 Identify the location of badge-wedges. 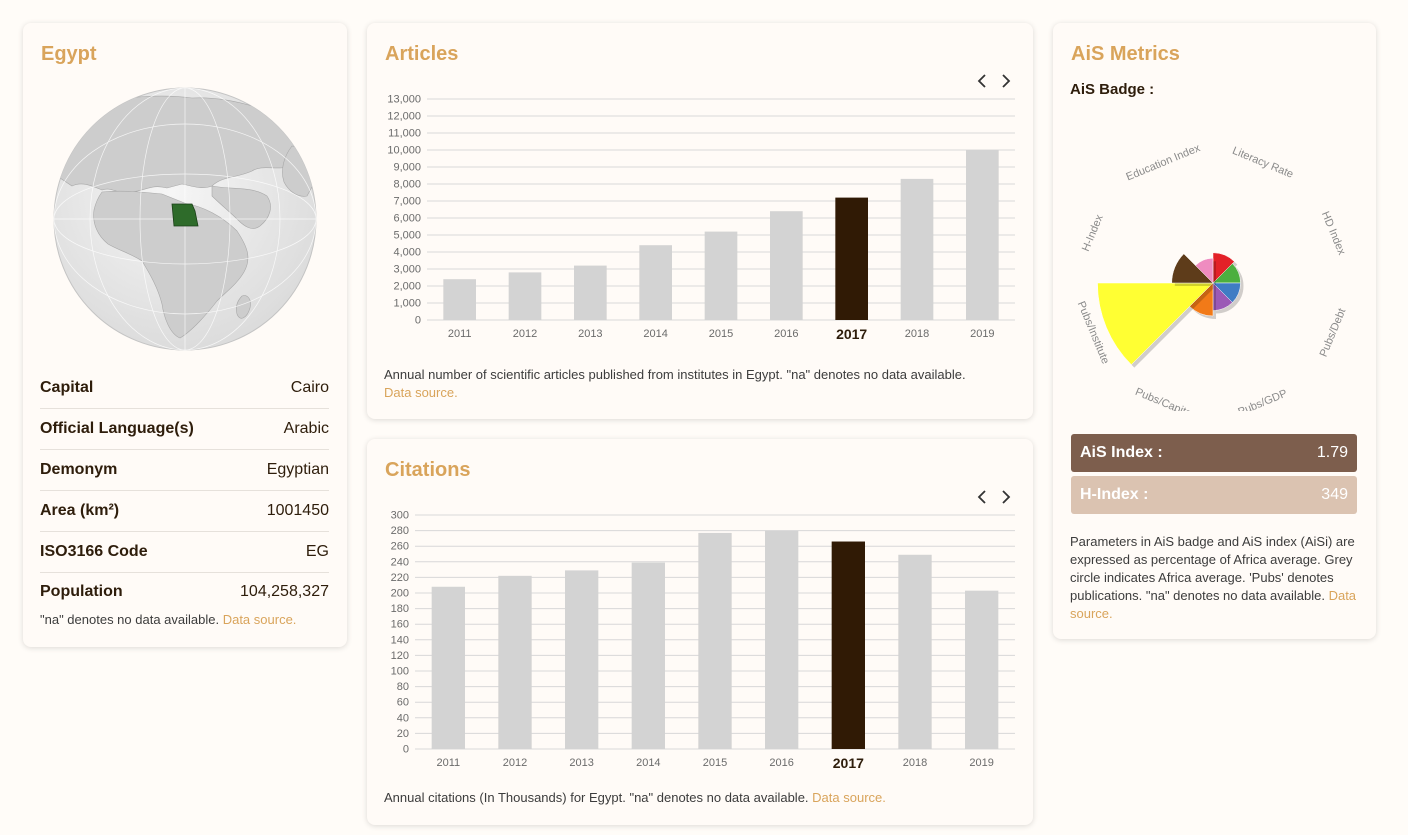
(1170, 310).